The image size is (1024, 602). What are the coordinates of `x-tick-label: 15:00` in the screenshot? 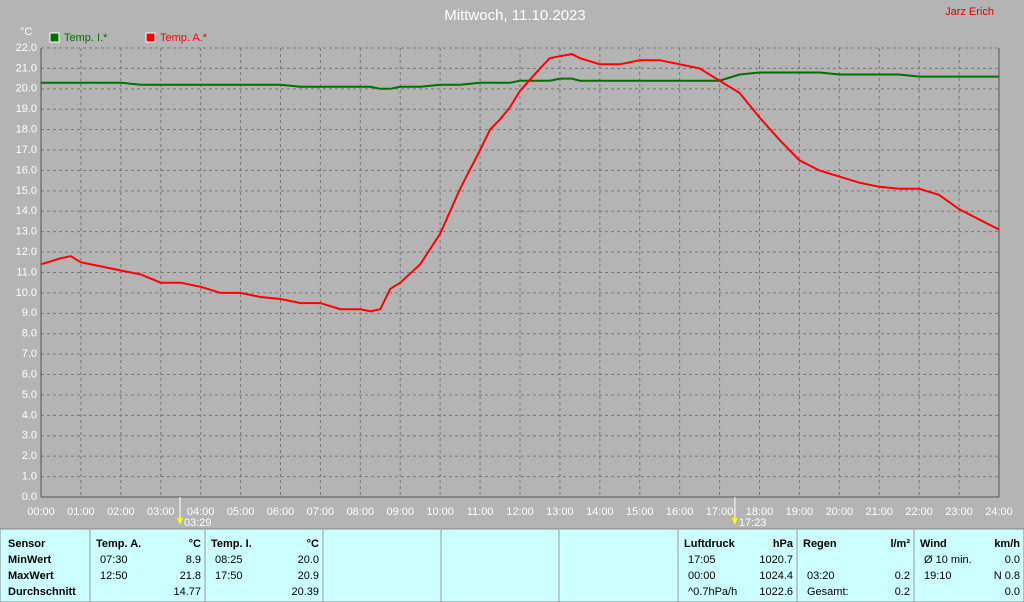 It's located at (640, 512).